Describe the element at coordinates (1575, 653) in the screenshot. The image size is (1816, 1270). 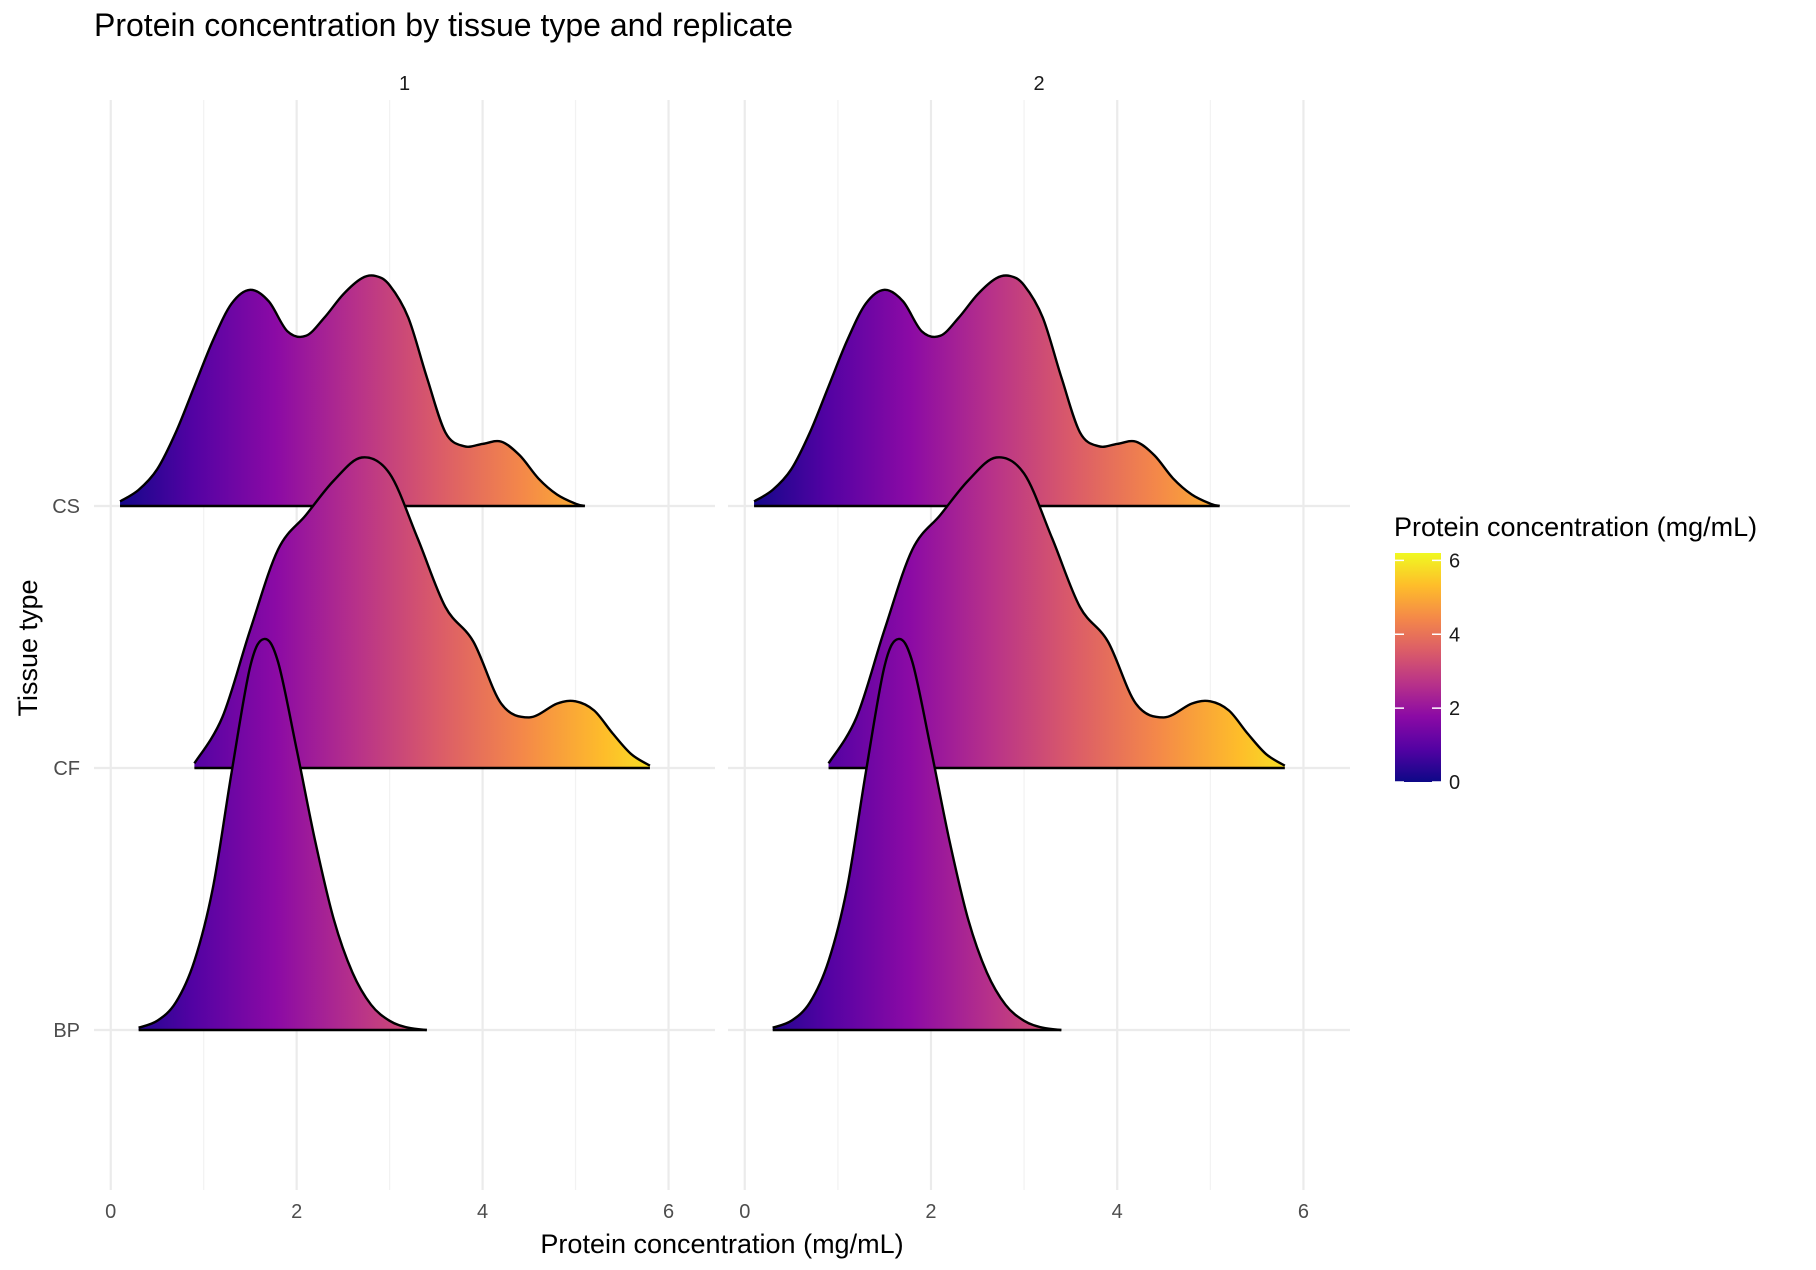
I see `color-legend: Protein concentration (mg/mL) 0 2 4 6` at that location.